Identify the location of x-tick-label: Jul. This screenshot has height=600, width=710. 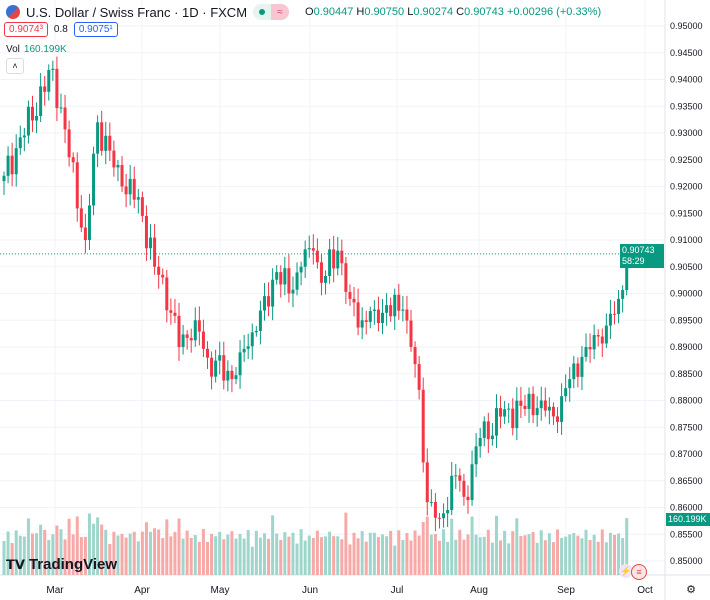
(397, 590).